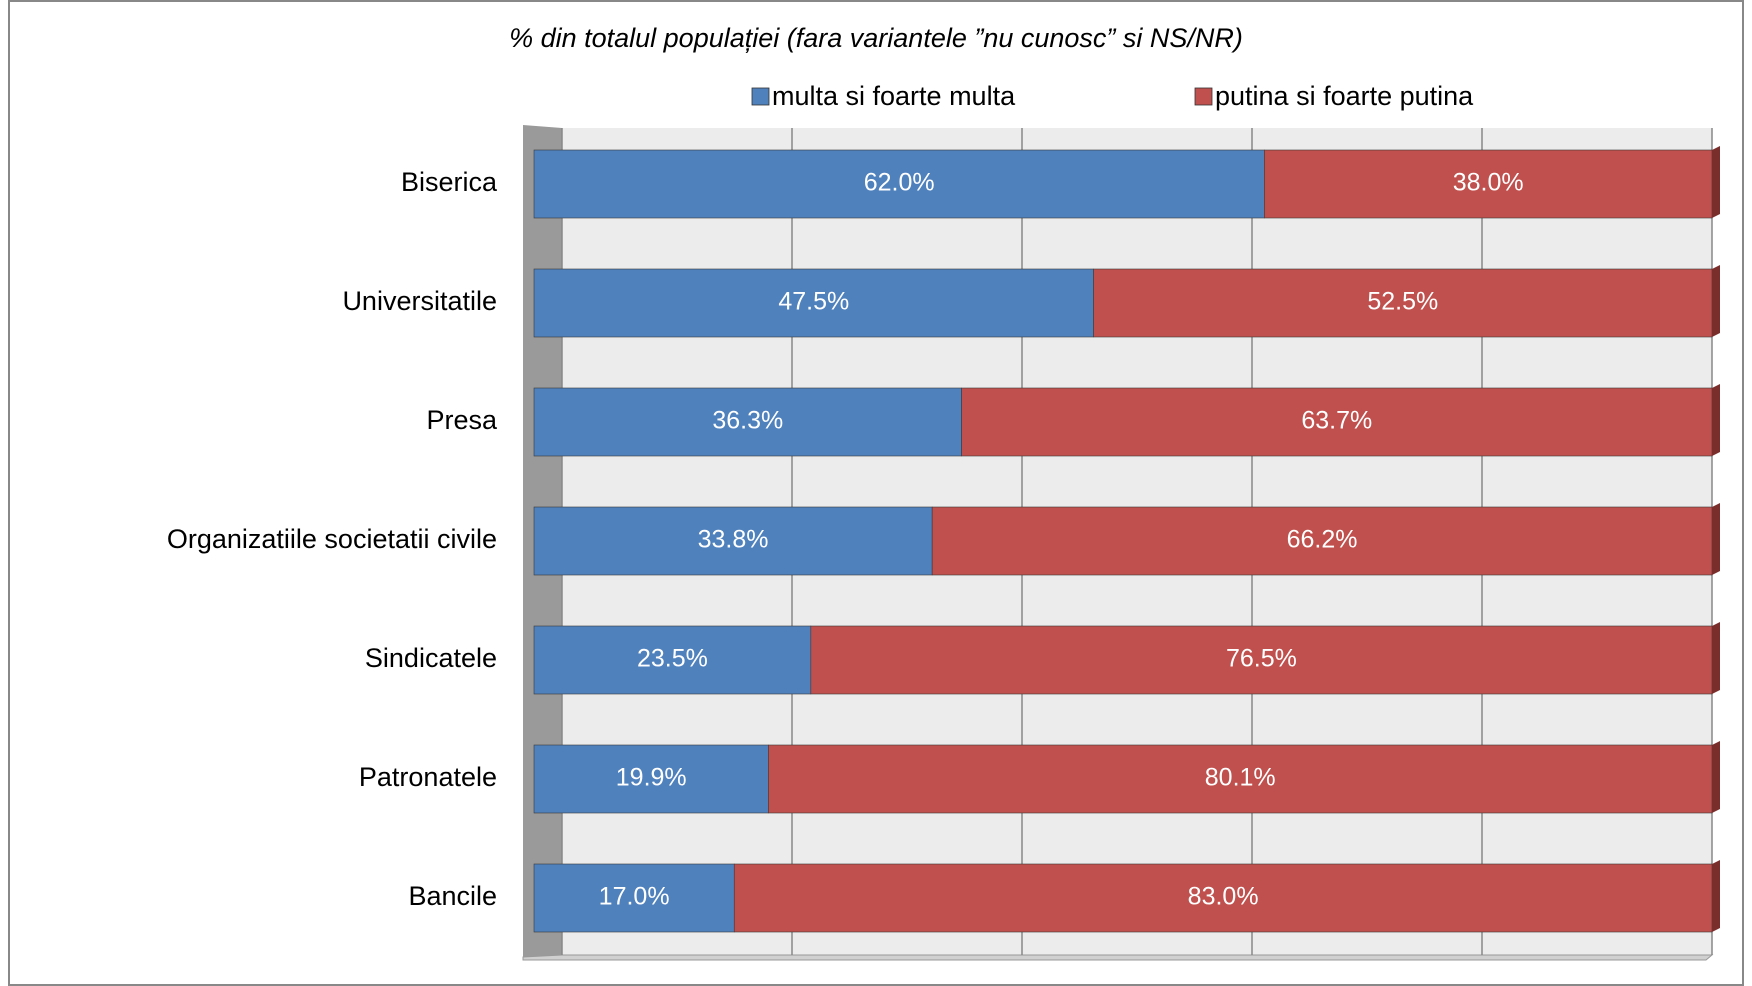 Image resolution: width=1752 pixels, height=986 pixels. I want to click on data-label: 80.1%, so click(1240, 778).